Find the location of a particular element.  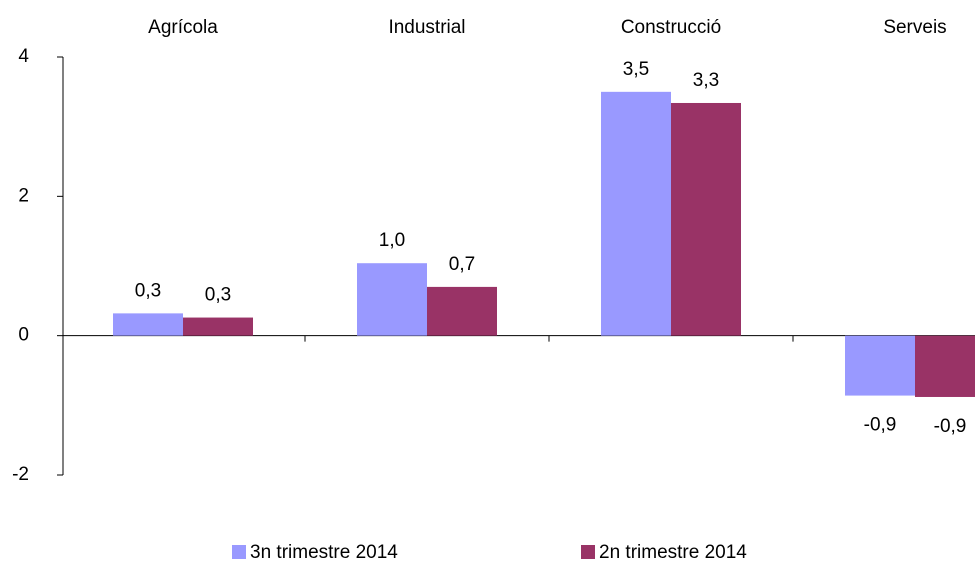

category-label: Industrial is located at coordinates (426, 27).